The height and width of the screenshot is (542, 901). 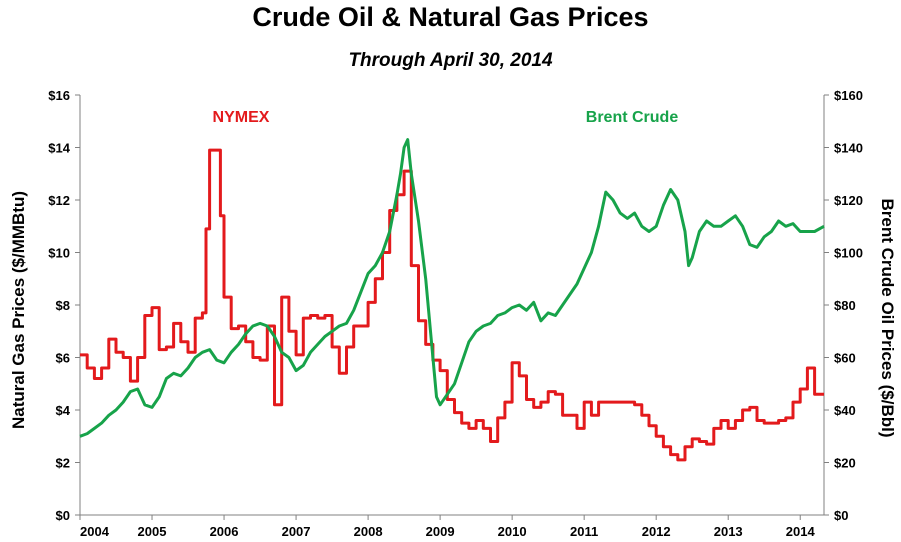 What do you see at coordinates (841, 515) in the screenshot?
I see `right-y-tick-label: $0` at bounding box center [841, 515].